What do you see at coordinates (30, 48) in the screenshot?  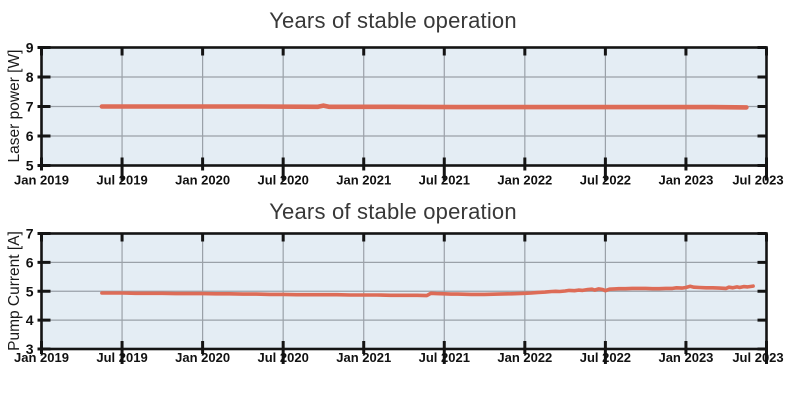 I see `y-tick-label: 9` at bounding box center [30, 48].